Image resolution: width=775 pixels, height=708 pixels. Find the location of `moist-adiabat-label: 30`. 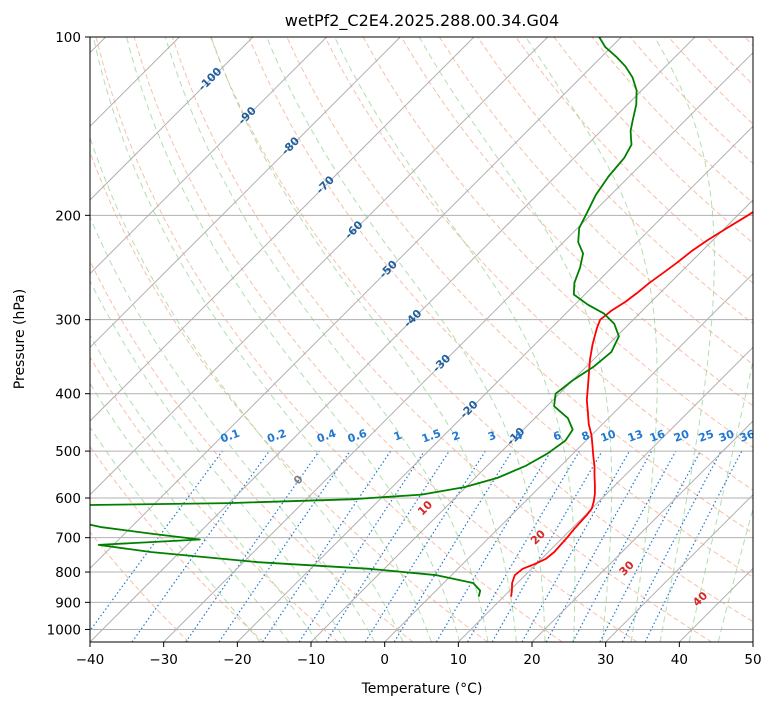

moist-adiabat-label: 30 is located at coordinates (627, 568).